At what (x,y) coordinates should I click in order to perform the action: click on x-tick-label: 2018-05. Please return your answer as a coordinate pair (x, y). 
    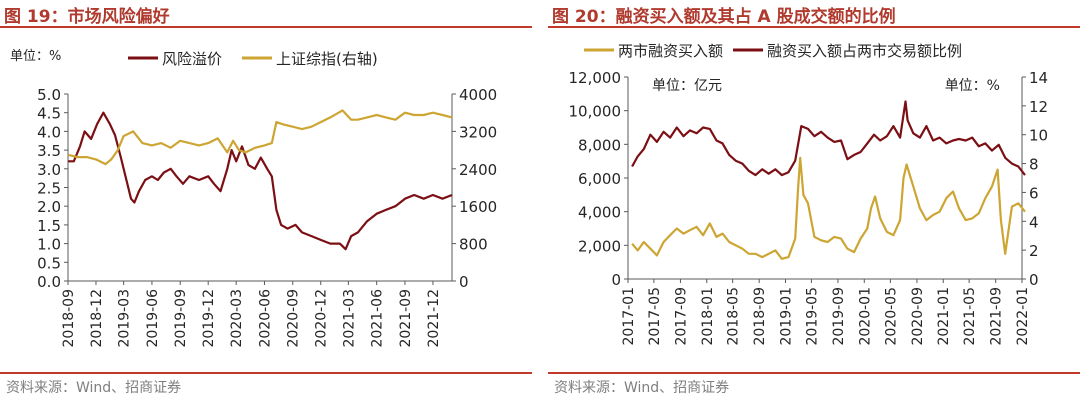
    Looking at the image, I should click on (734, 316).